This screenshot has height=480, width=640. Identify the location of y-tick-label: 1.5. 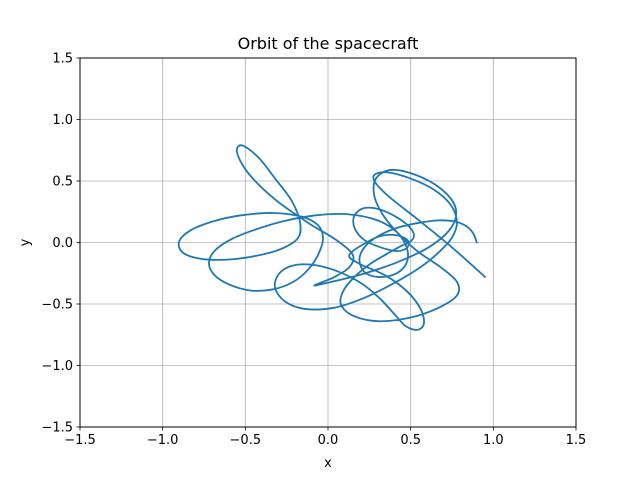
(62, 59).